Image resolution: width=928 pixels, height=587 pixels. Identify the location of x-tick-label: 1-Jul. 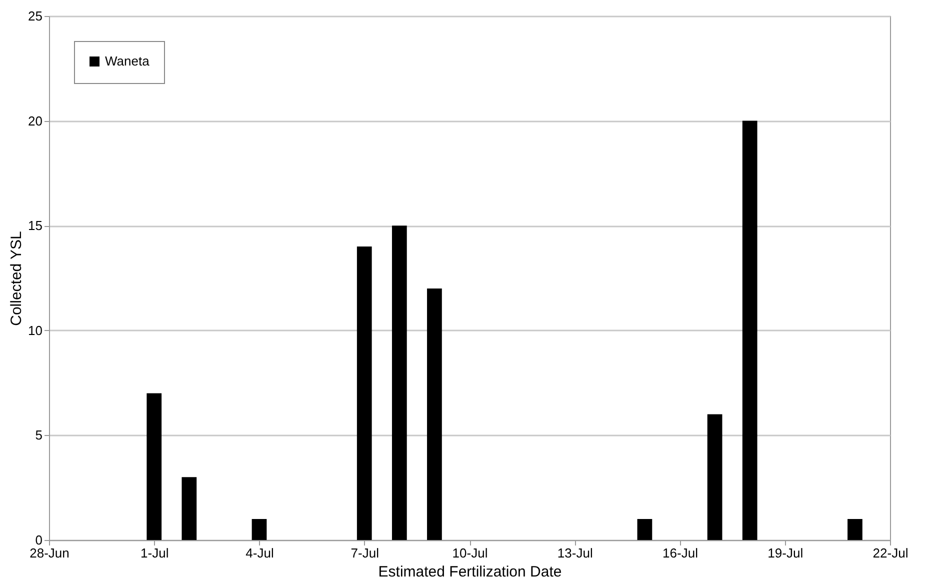
(154, 553).